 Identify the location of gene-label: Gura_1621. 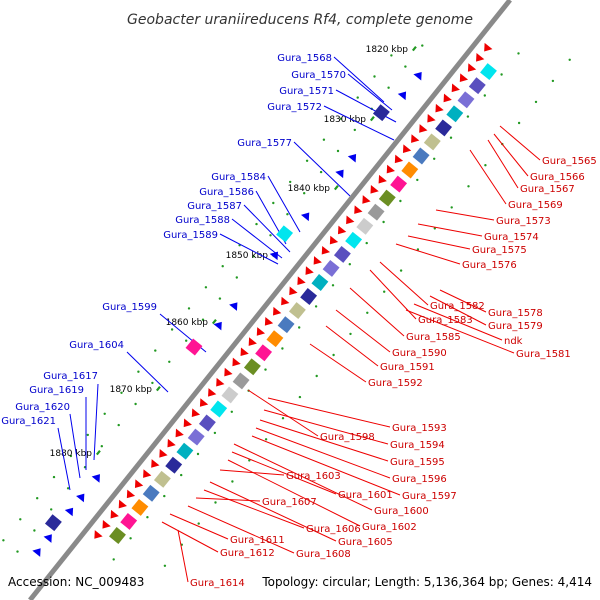
(28, 421).